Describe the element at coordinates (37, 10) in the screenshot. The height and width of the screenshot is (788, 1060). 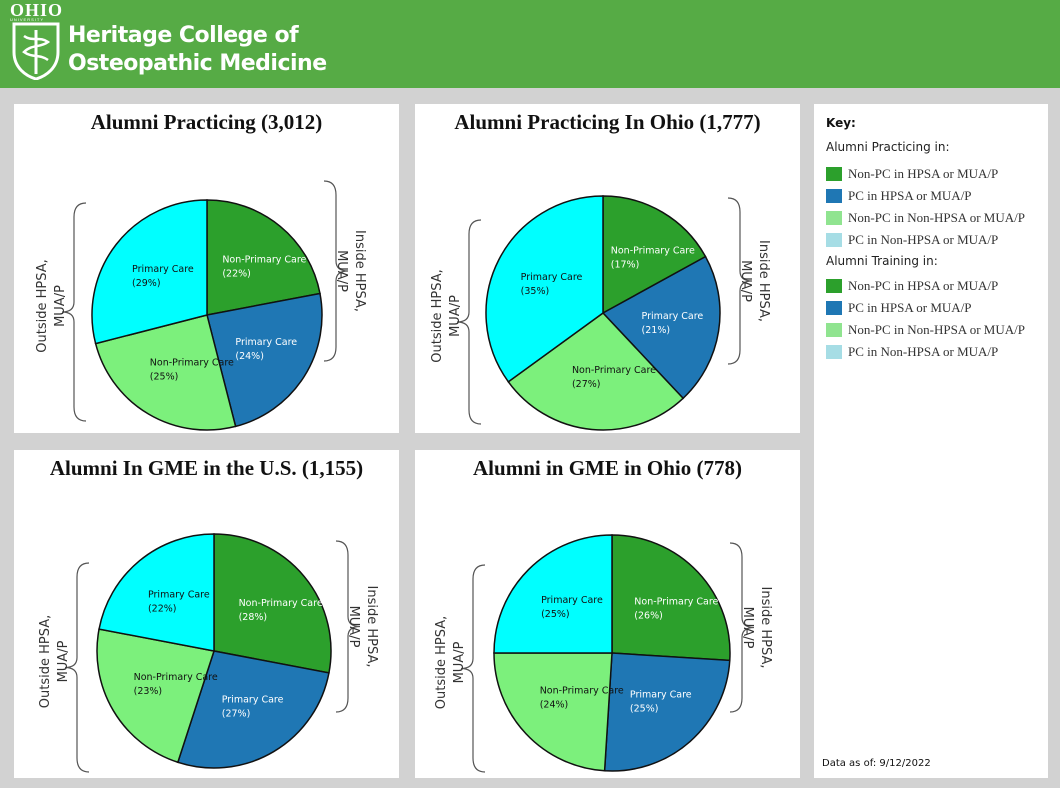
I see `ohio-wordmark: OHIO` at that location.